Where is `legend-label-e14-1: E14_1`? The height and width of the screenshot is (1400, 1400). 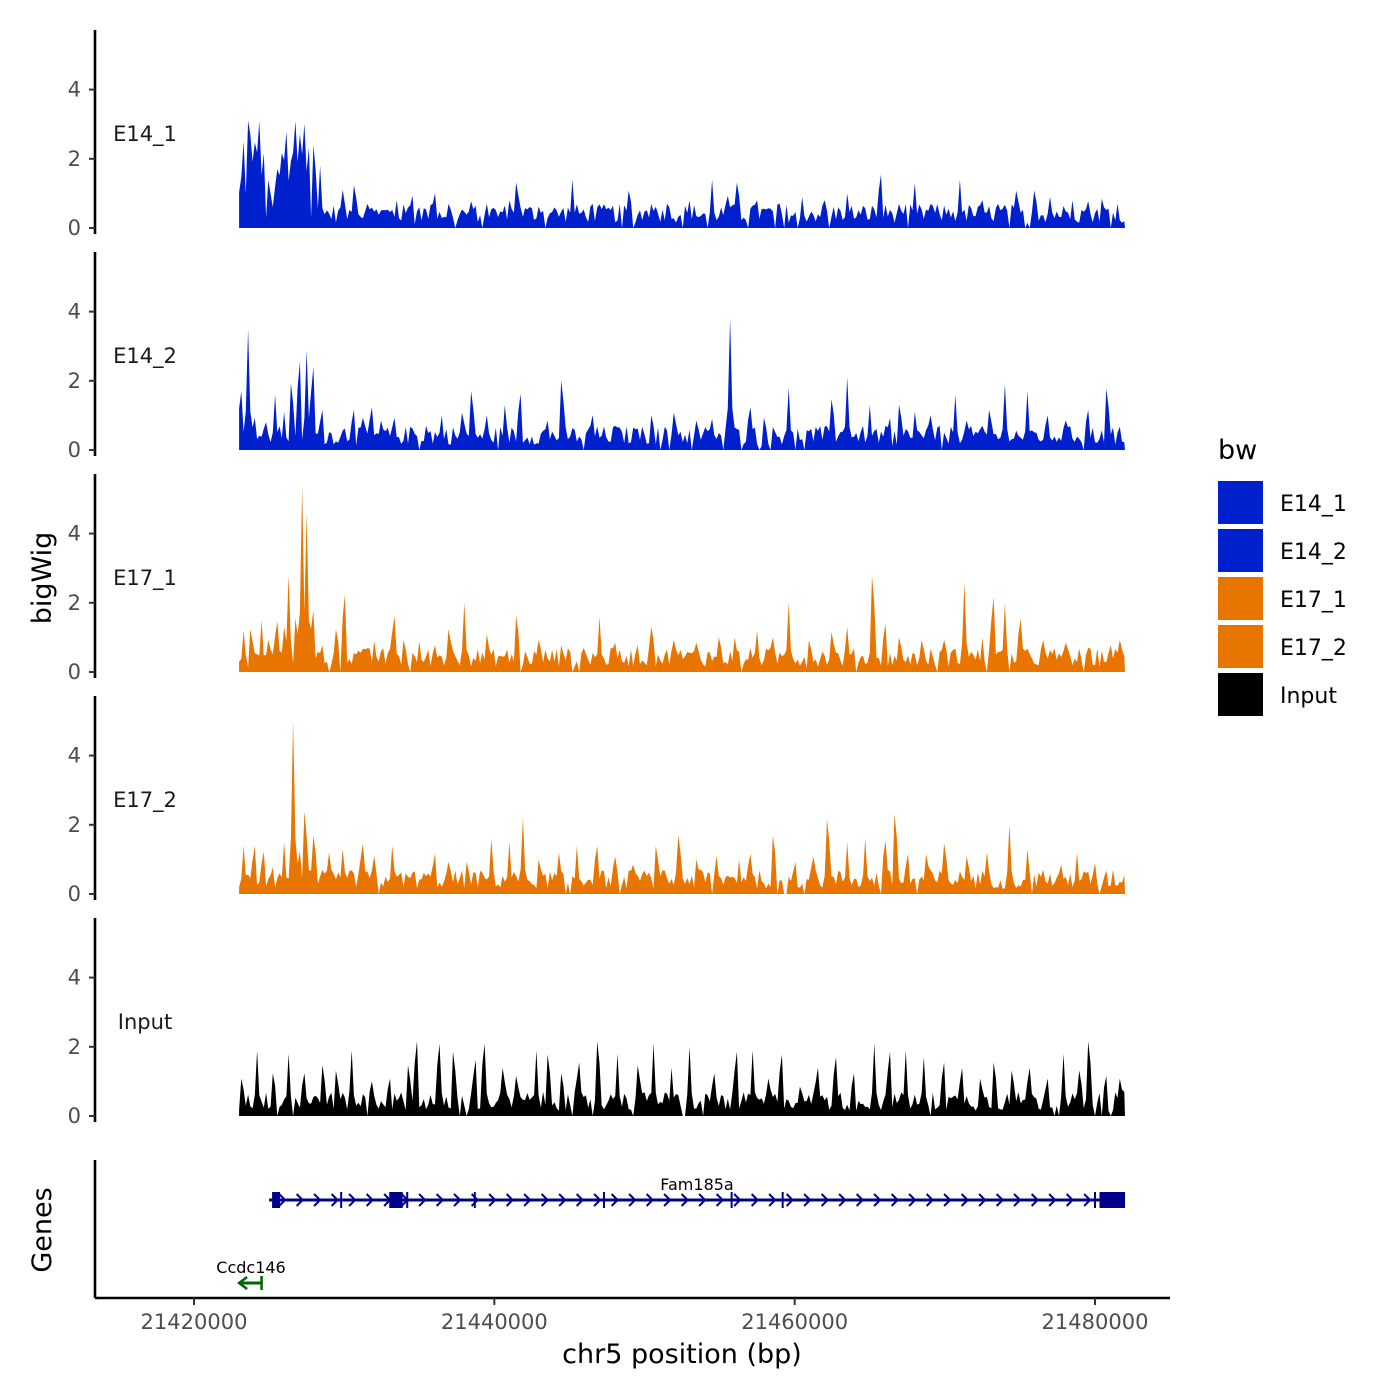
legend-label-e14-1: E14_1 is located at coordinates (1313, 504).